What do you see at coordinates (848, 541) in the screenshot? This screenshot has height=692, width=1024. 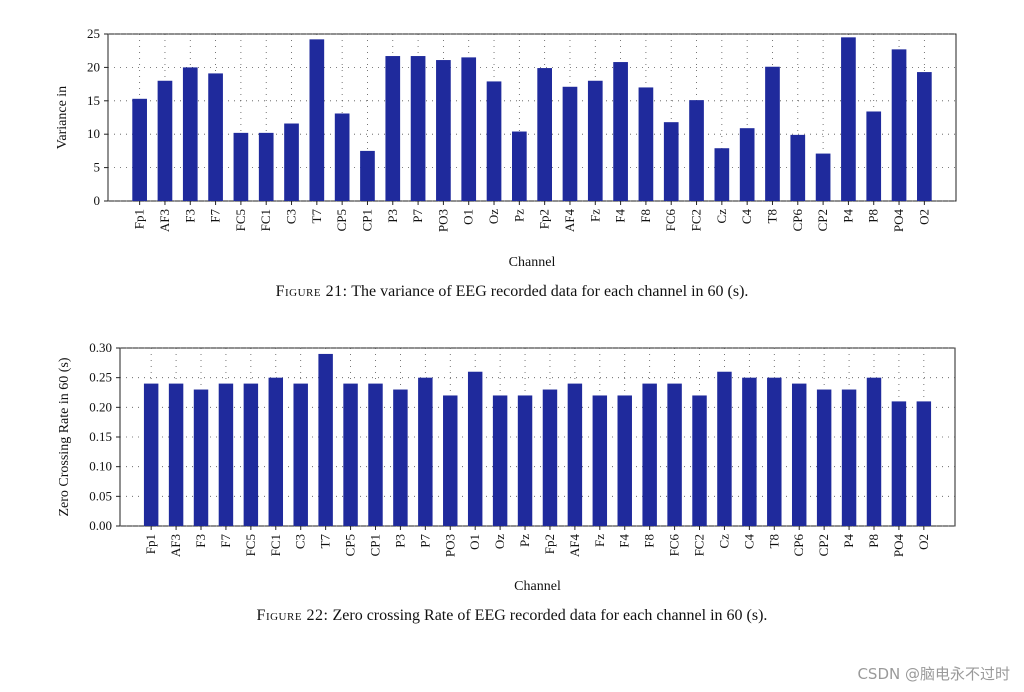 I see `x-tick-label-P4: P4` at bounding box center [848, 541].